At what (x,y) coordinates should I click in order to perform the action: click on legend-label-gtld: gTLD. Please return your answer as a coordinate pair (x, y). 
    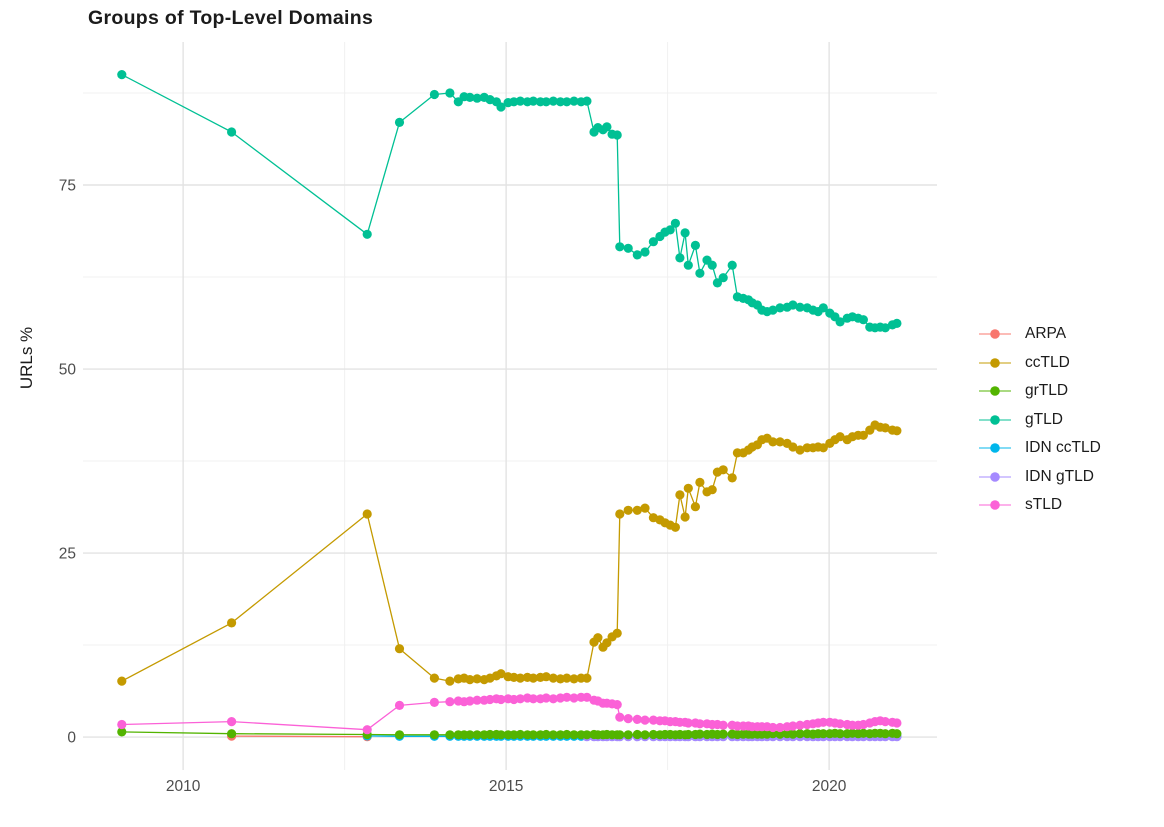
    Looking at the image, I should click on (1044, 419).